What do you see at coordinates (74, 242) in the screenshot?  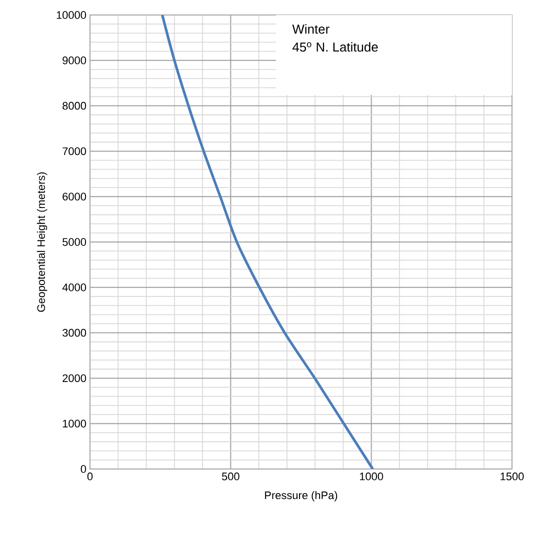 I see `y-tick-label: 5000` at bounding box center [74, 242].